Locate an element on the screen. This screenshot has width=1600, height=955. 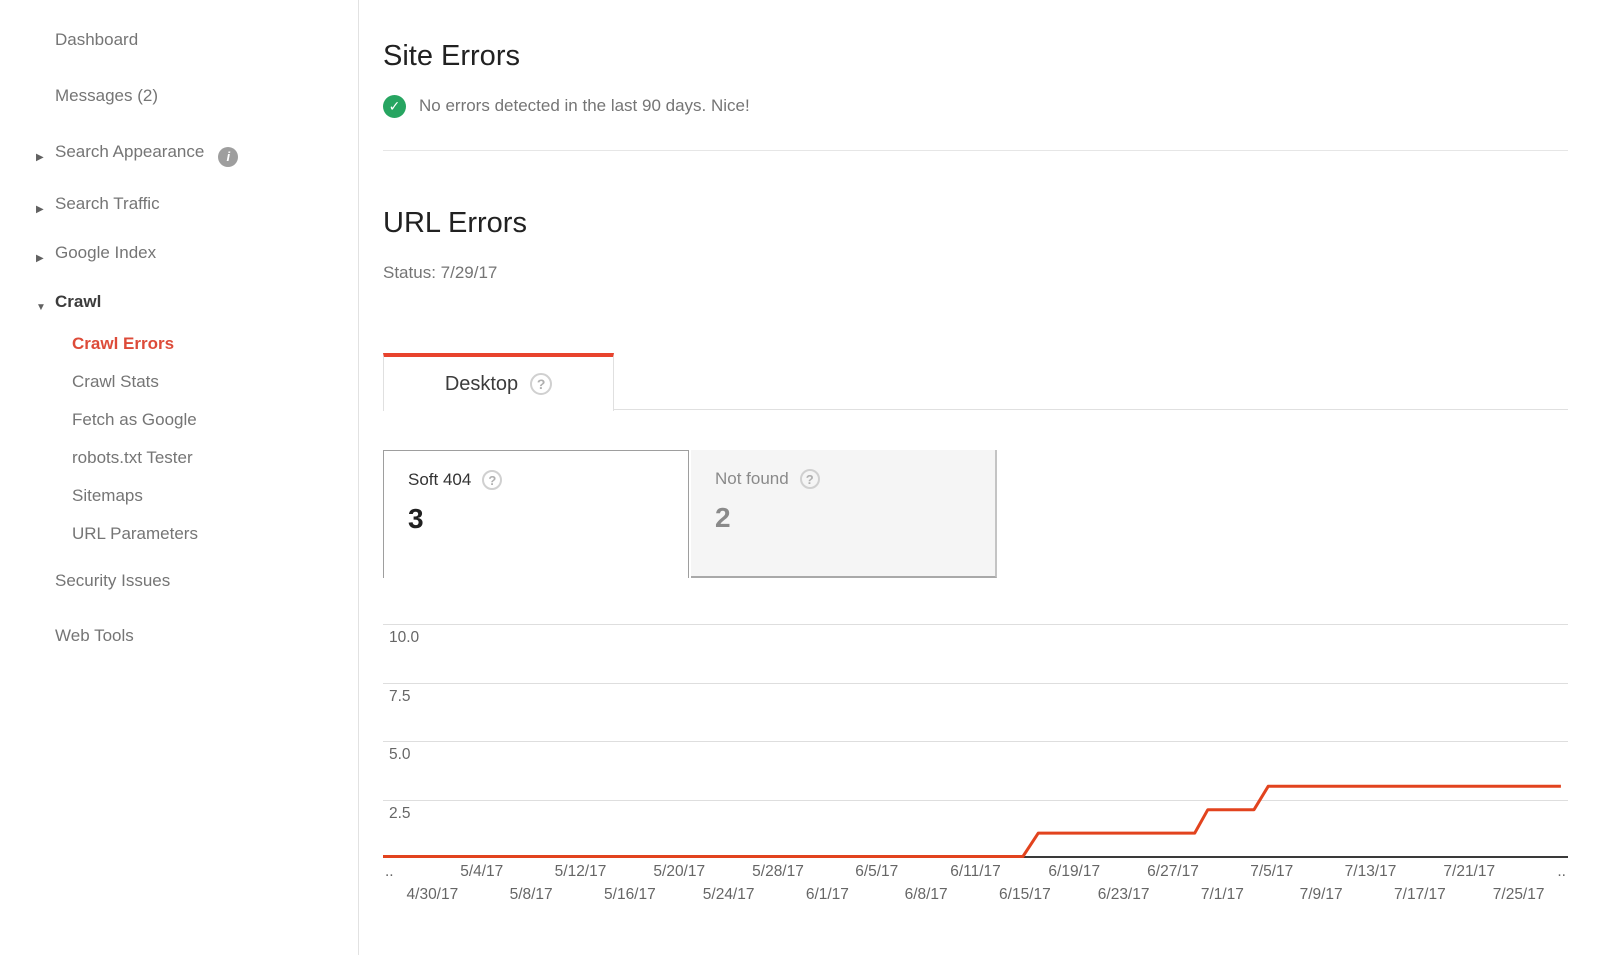
section-divider is located at coordinates (975, 150).